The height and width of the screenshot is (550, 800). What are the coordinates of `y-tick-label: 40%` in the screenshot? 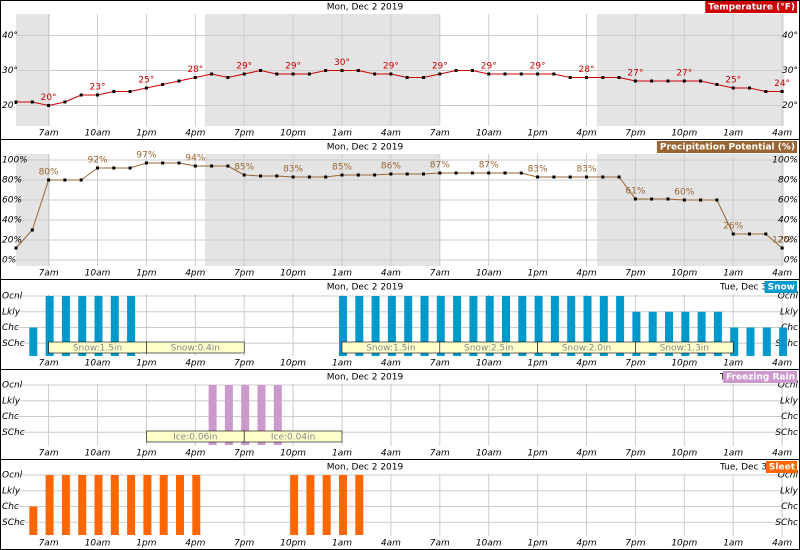 It's located at (12, 221).